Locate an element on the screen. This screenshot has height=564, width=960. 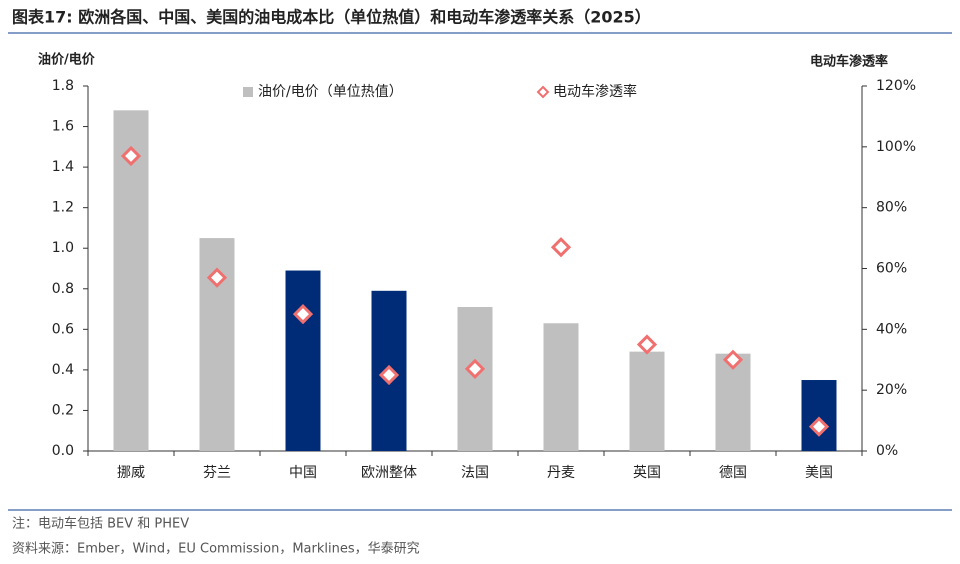
y-tick-label: 1.8 is located at coordinates (63, 86).